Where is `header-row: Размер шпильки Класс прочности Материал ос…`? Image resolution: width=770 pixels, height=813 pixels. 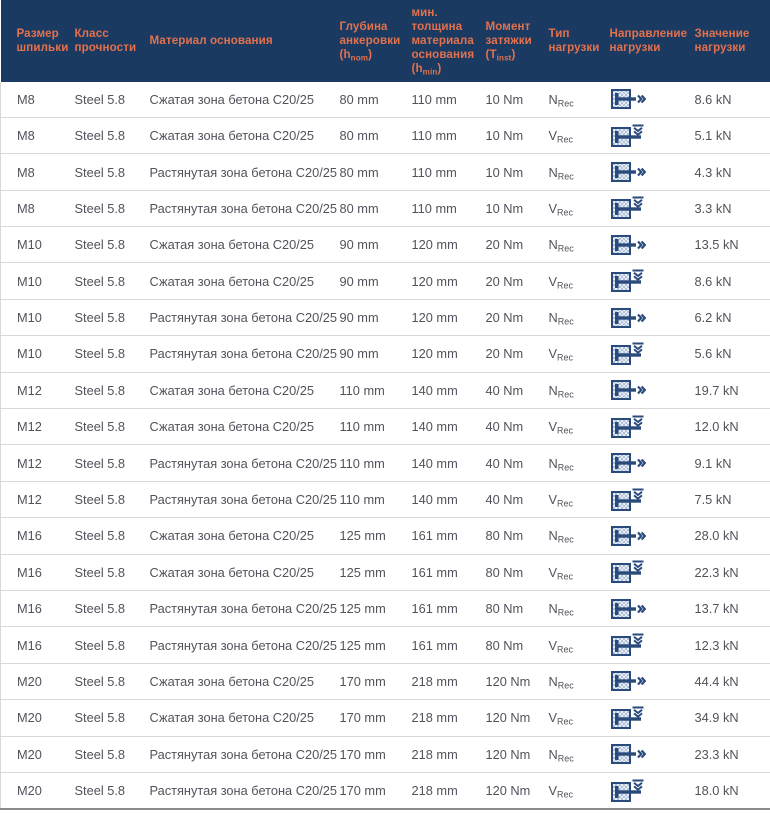
header-row: Размер шпильки Класс прочности Материал ос… is located at coordinates (385, 41).